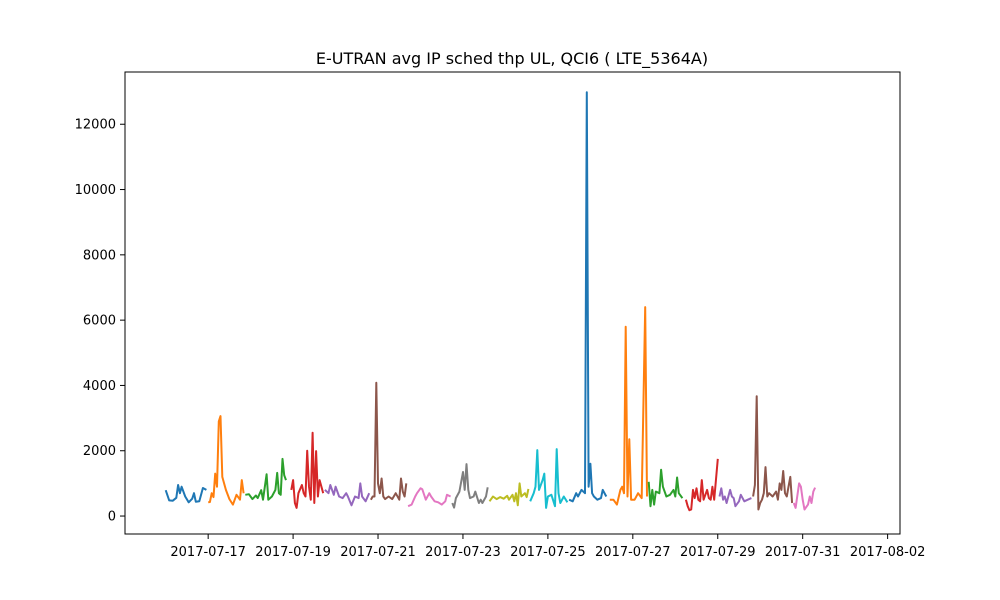 Image resolution: width=1000 pixels, height=600 pixels. What do you see at coordinates (99, 386) in the screenshot?
I see `y-tick-label: 4000` at bounding box center [99, 386].